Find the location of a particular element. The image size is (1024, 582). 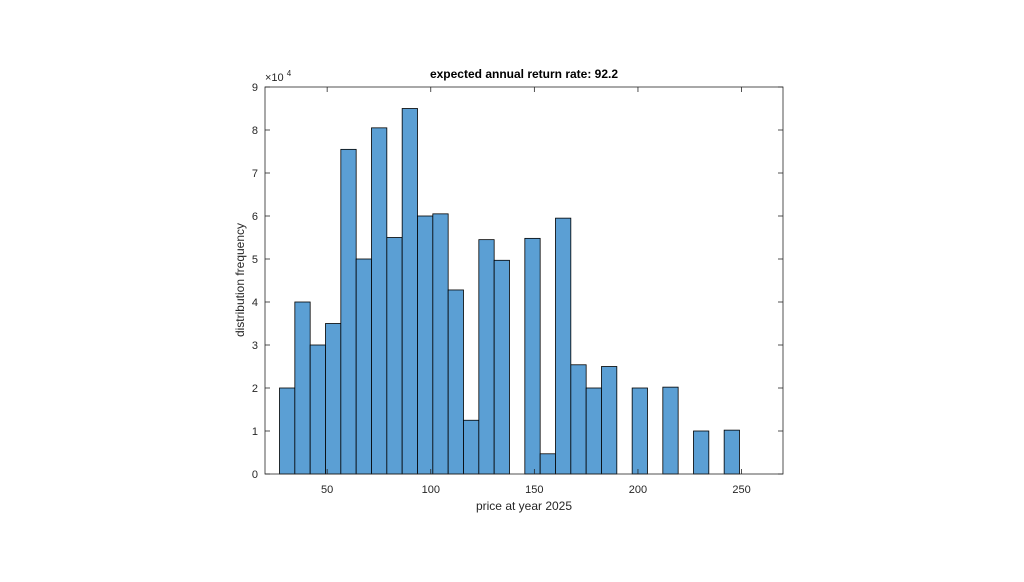

y-tick-label: 7 is located at coordinates (255, 174).